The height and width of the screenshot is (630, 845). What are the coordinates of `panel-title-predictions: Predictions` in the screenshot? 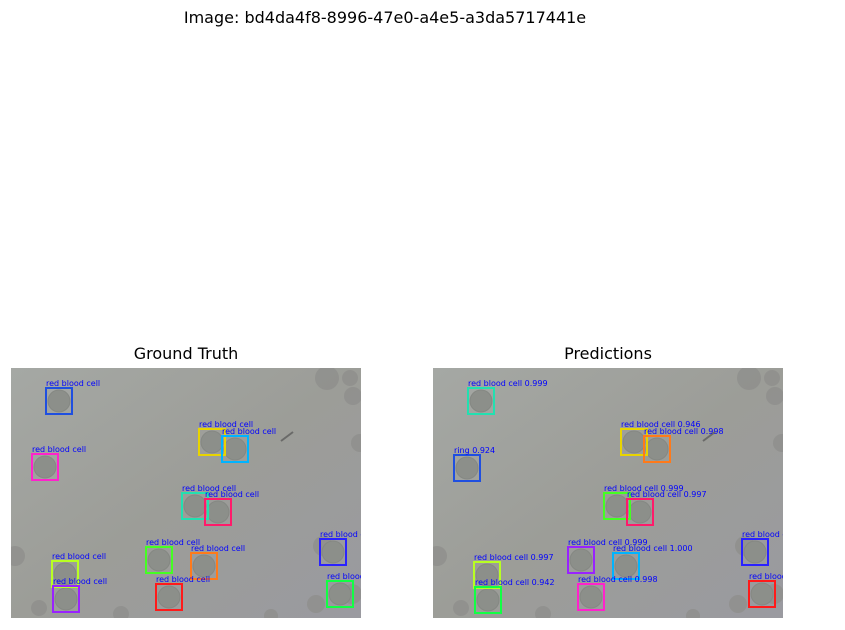 It's located at (608, 353).